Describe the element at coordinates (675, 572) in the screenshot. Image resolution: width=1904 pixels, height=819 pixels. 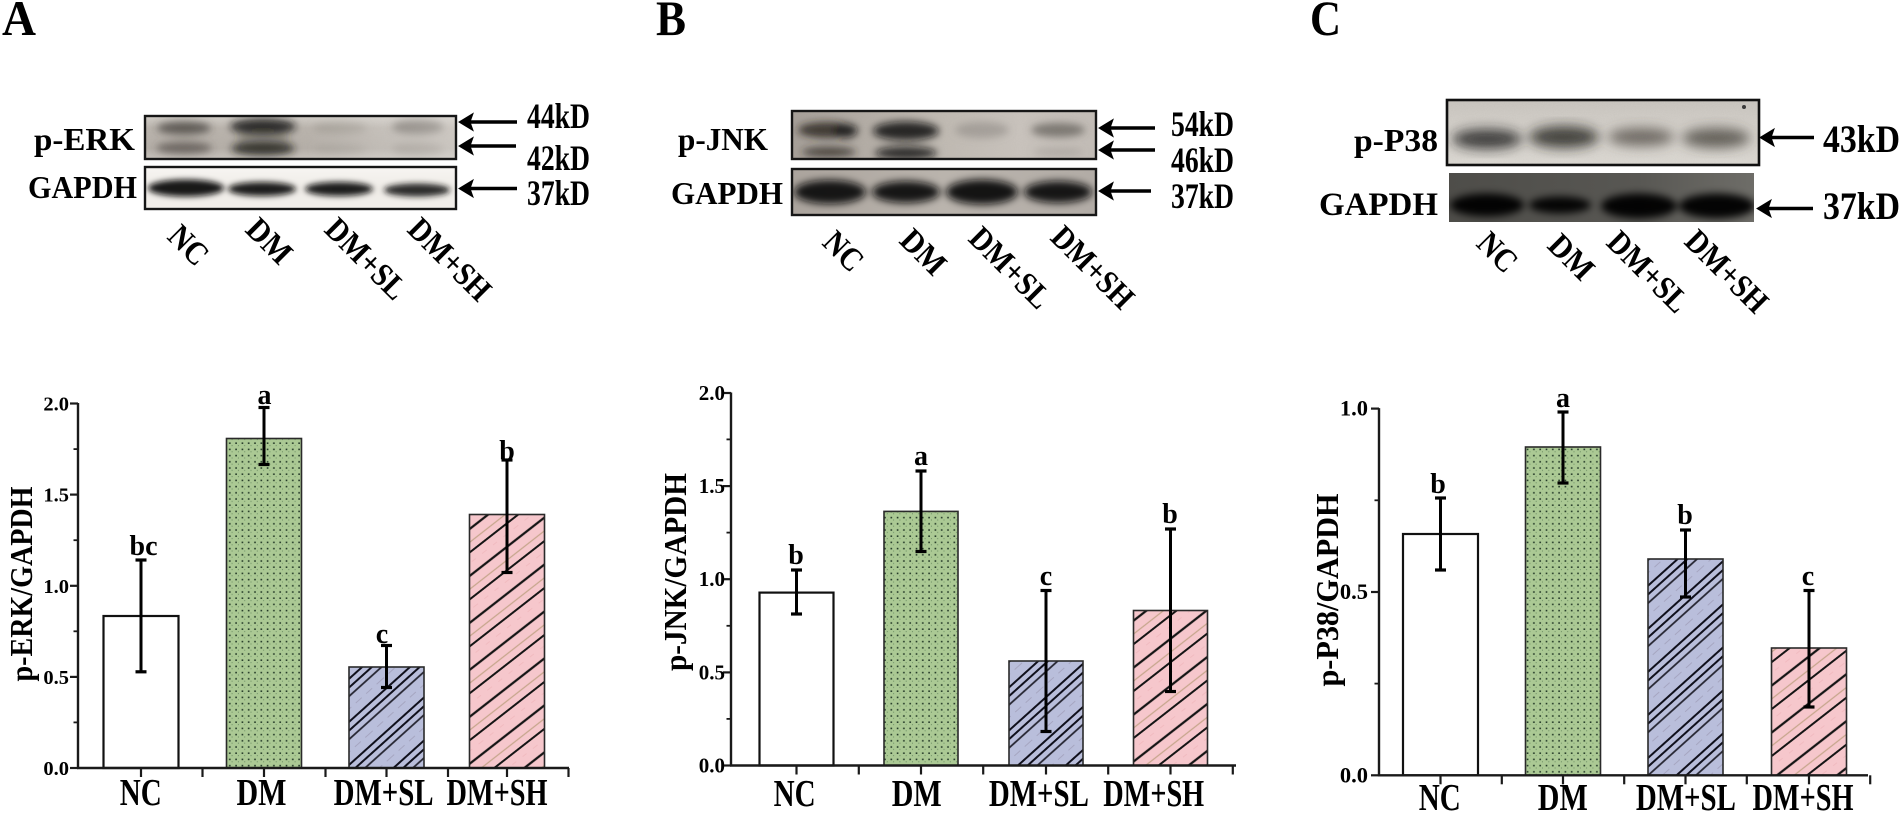
I see `svg-text: p-JNK/GAPDH` at that location.